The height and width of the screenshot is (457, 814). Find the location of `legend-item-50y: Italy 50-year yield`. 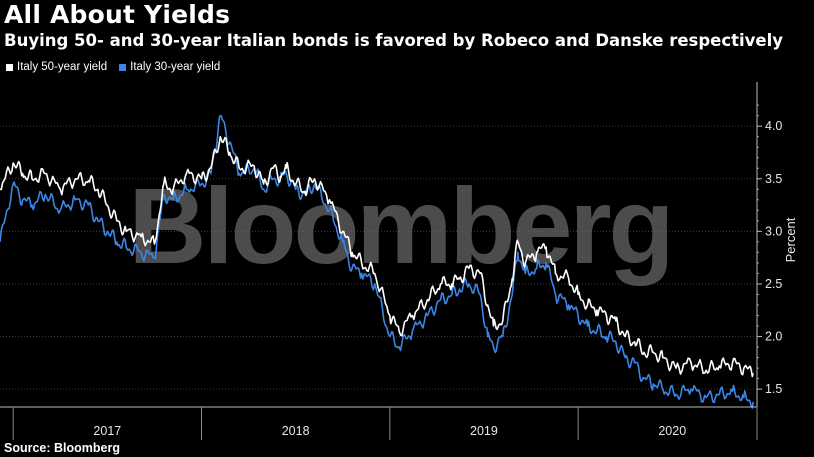

legend-item-50y: Italy 50-year yield is located at coordinates (56, 67).